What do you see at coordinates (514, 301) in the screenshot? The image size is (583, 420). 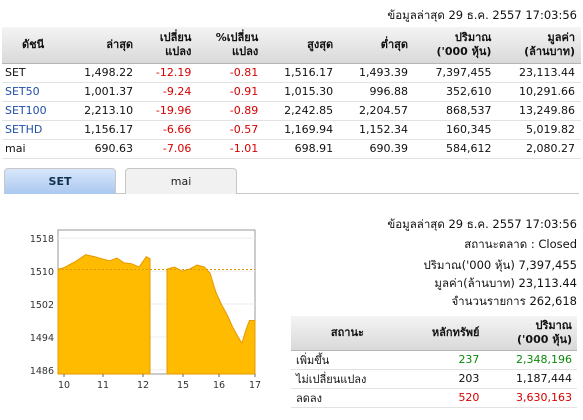 I see `total-transactions: จำนวนรายการ 262,618` at bounding box center [514, 301].